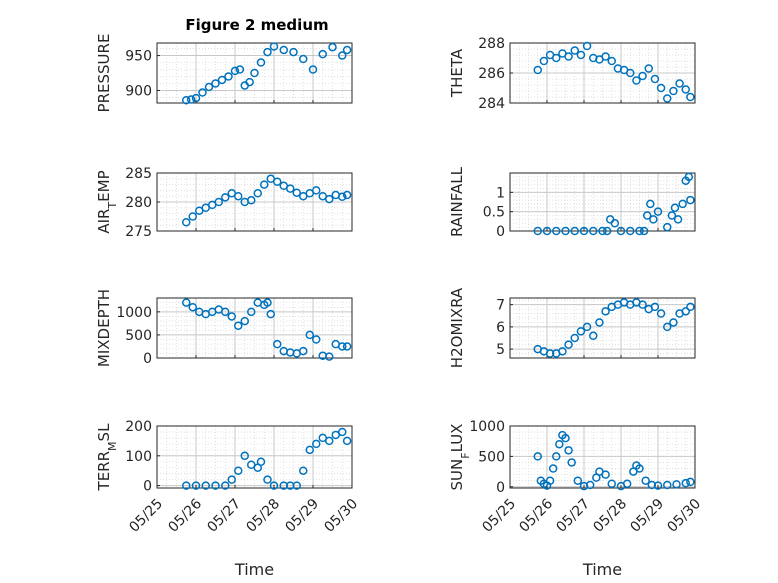 The height and width of the screenshot is (583, 778). What do you see at coordinates (500, 306) in the screenshot?
I see `y-tick-label: 7` at bounding box center [500, 306].